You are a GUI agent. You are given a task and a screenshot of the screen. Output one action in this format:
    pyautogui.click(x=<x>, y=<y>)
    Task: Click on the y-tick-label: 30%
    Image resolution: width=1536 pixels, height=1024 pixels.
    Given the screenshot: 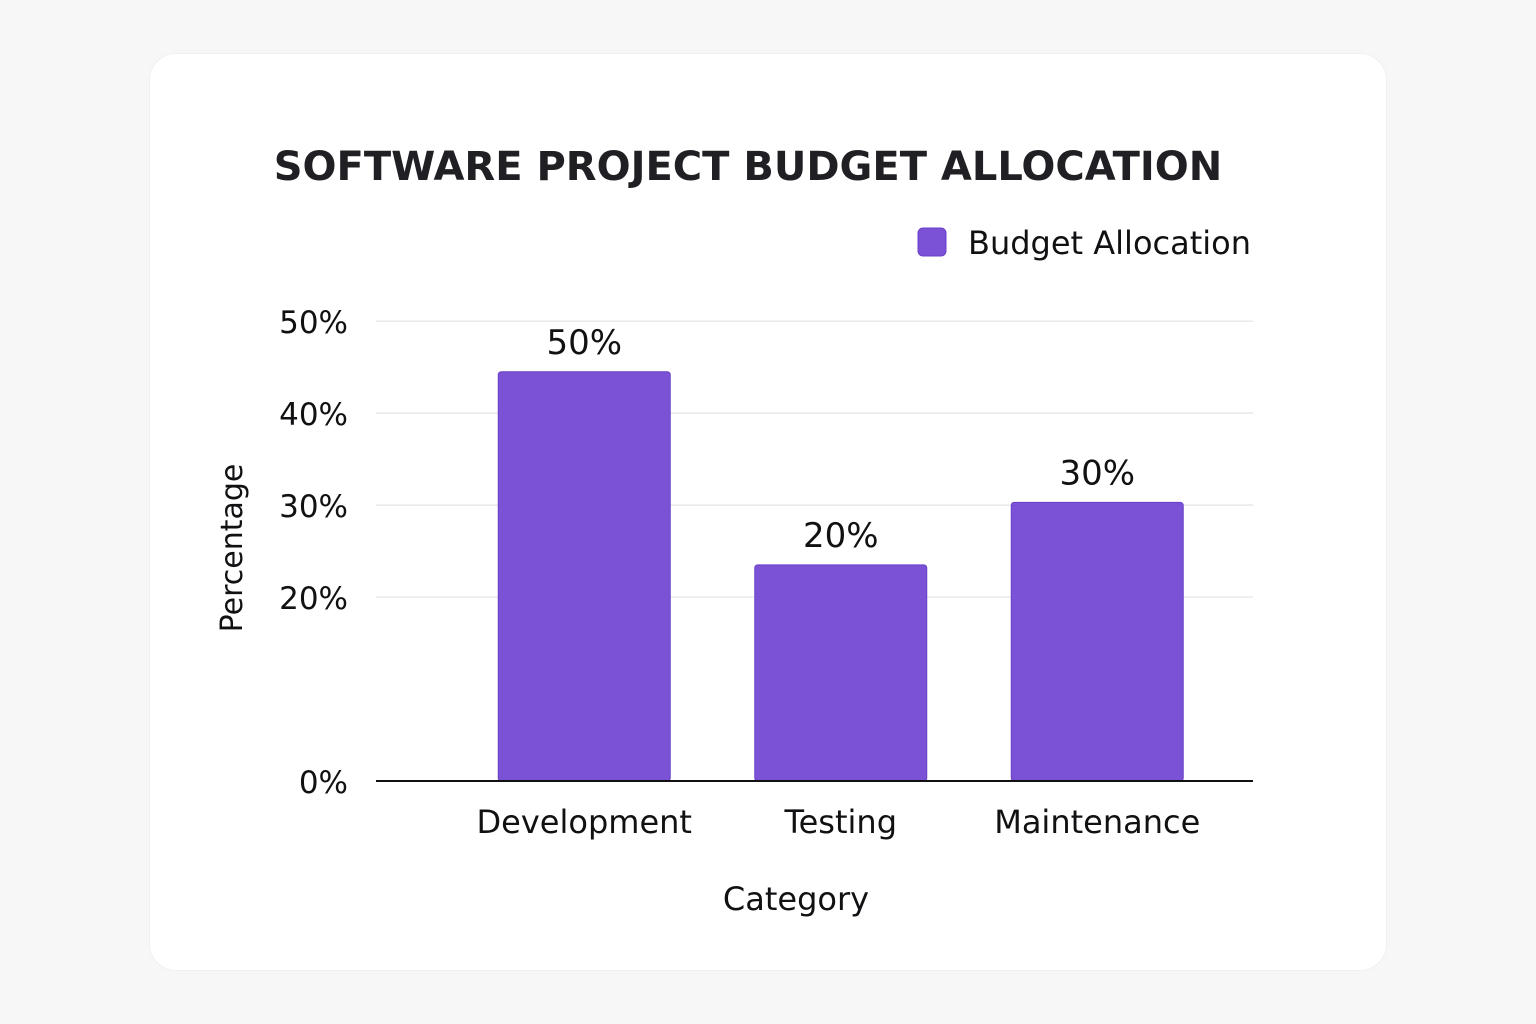 What is the action you would take?
    pyautogui.click(x=313, y=507)
    